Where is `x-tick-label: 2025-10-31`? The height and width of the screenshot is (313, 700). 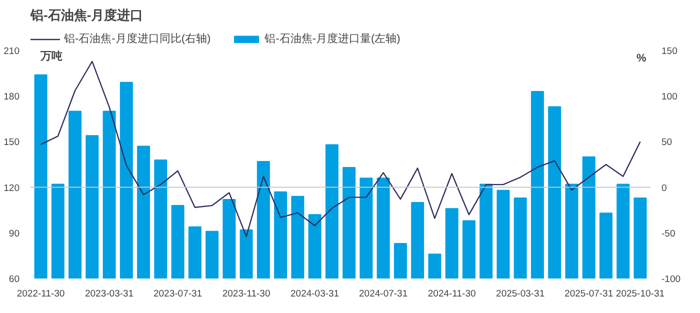 x-tick-label: 2025-10-31 is located at coordinates (640, 294).